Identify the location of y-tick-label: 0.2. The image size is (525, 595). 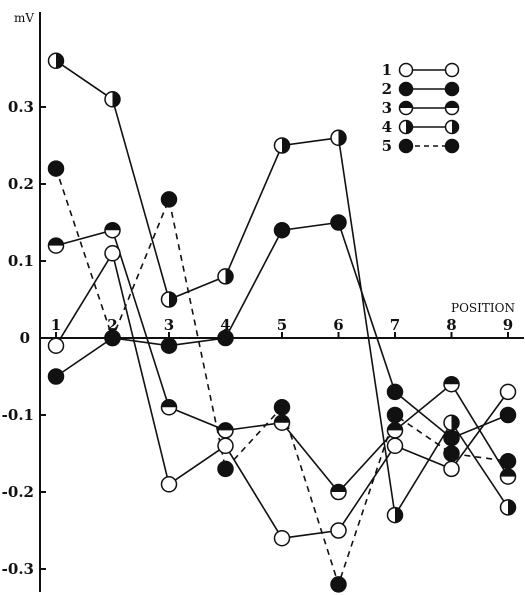
(21, 184).